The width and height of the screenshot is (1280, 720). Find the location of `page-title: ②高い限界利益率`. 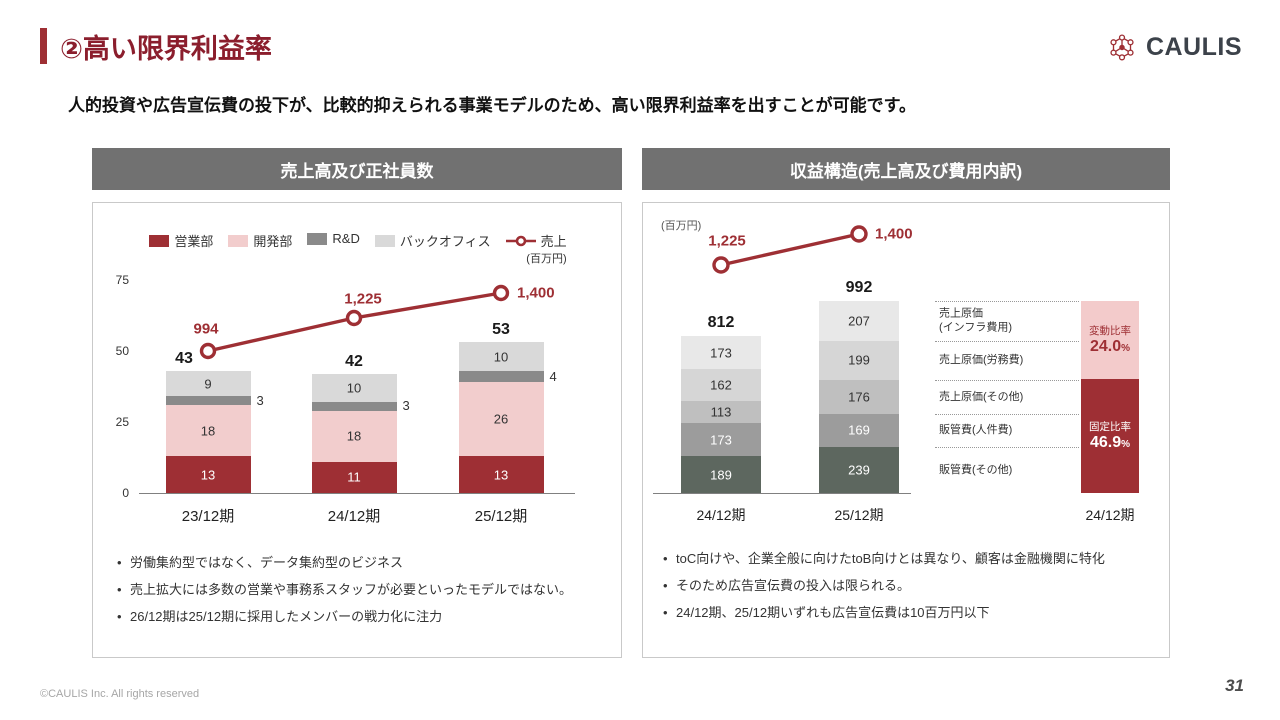

page-title: ②高い限界利益率 is located at coordinates (166, 49).